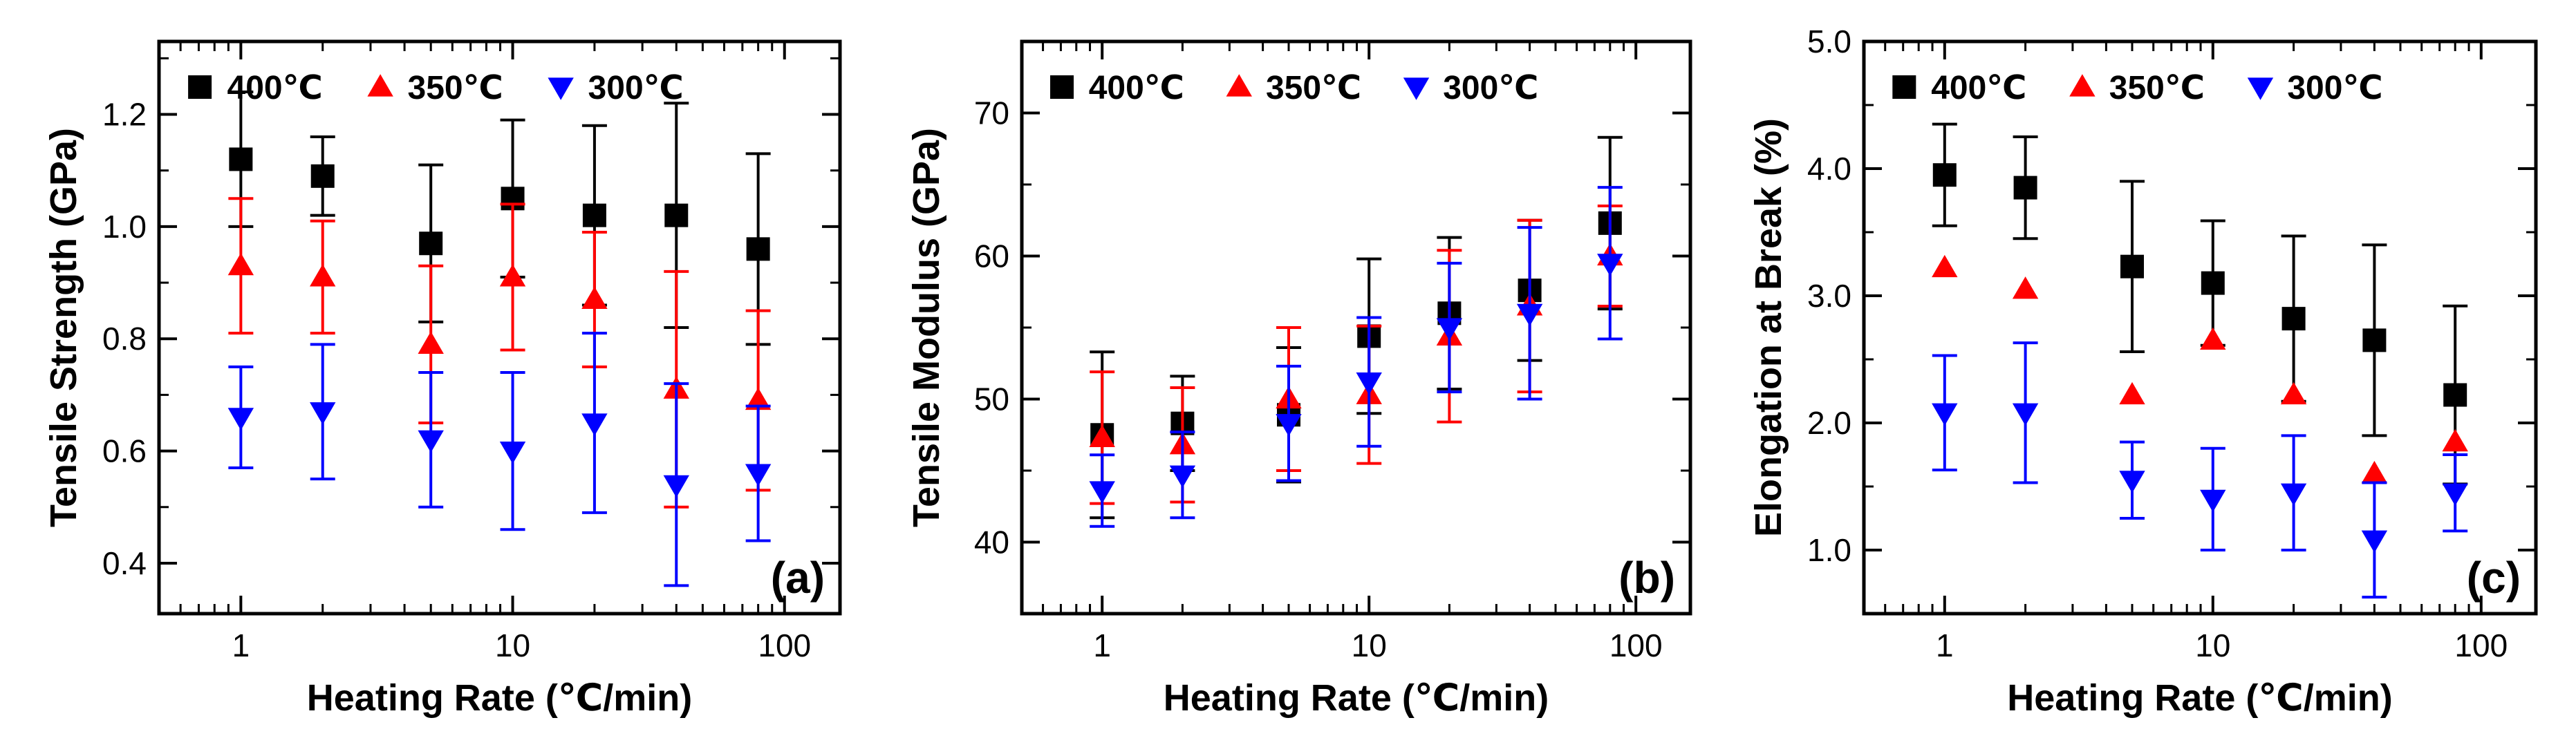 The image size is (2576, 756). Describe the element at coordinates (1829, 169) in the screenshot. I see `y-tick-label: 4.0` at that location.